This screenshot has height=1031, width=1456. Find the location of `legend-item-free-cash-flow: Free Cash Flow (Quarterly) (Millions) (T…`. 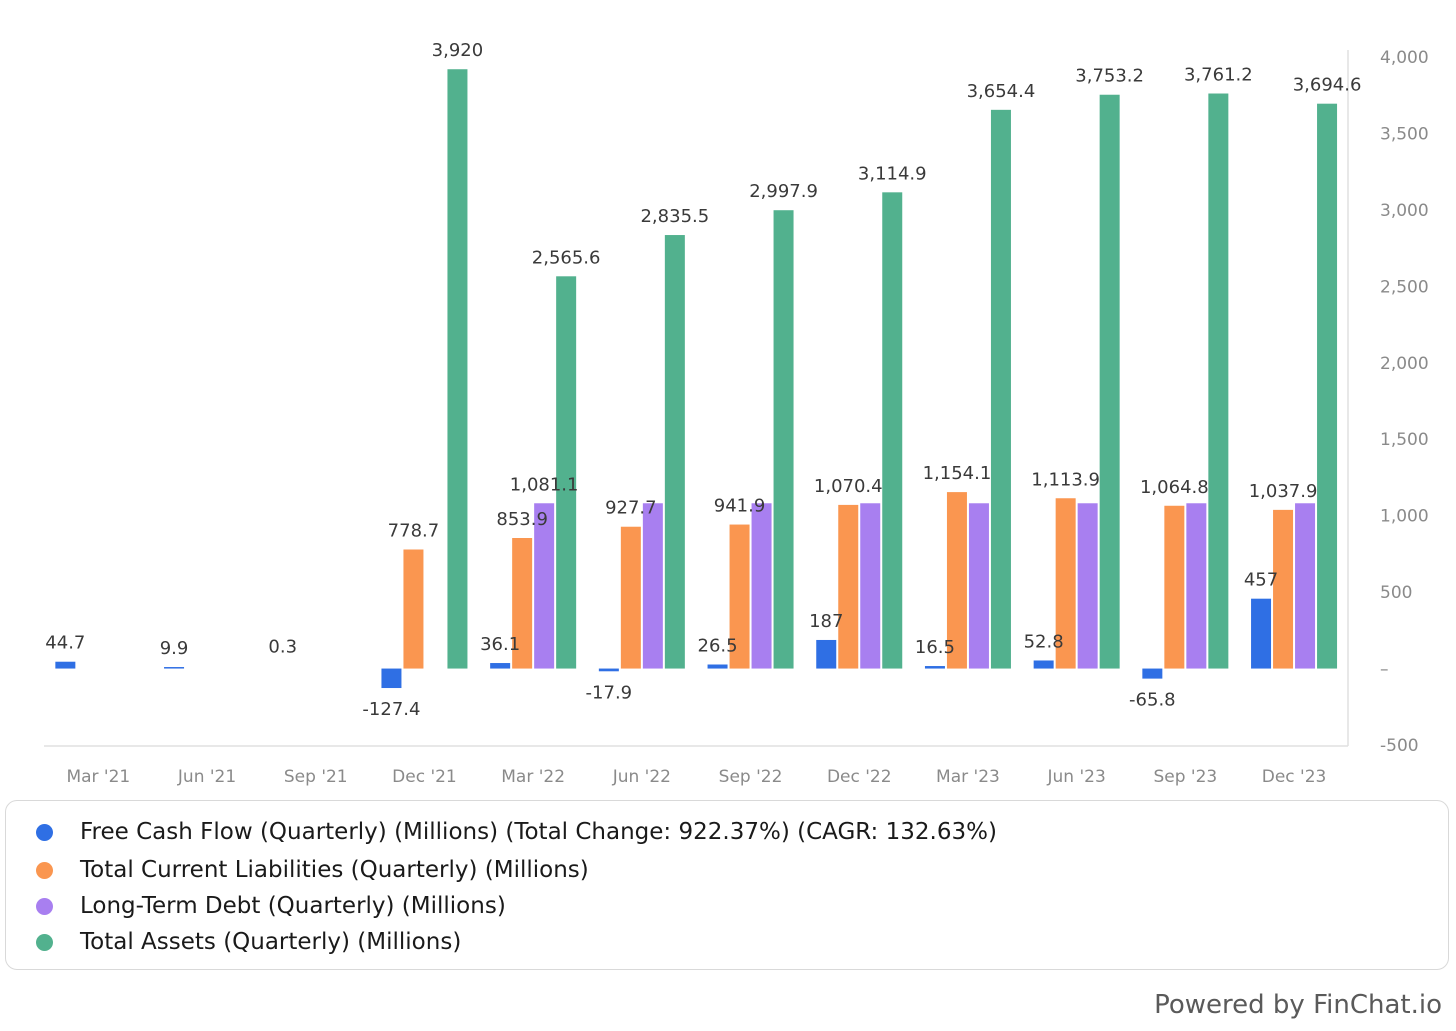

legend-item-free-cash-flow: Free Cash Flow (Quarterly) (Millions) (T… is located at coordinates (516, 832).